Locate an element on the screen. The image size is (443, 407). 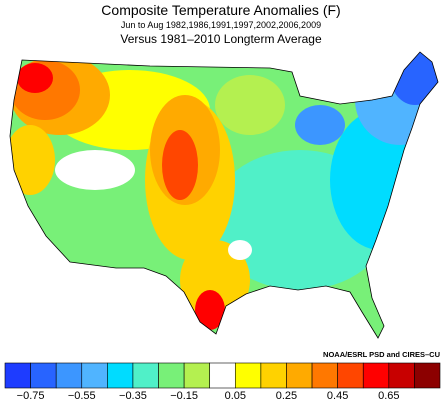
colorbar-label: 0.65 is located at coordinates (388, 396).